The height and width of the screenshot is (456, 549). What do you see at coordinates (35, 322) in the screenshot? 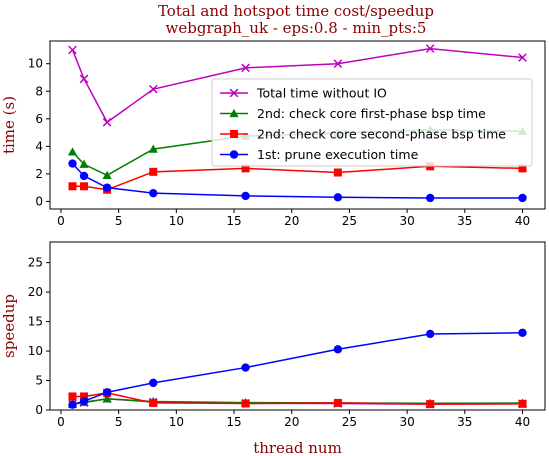
I see `y-tick-label: 15` at bounding box center [35, 322].